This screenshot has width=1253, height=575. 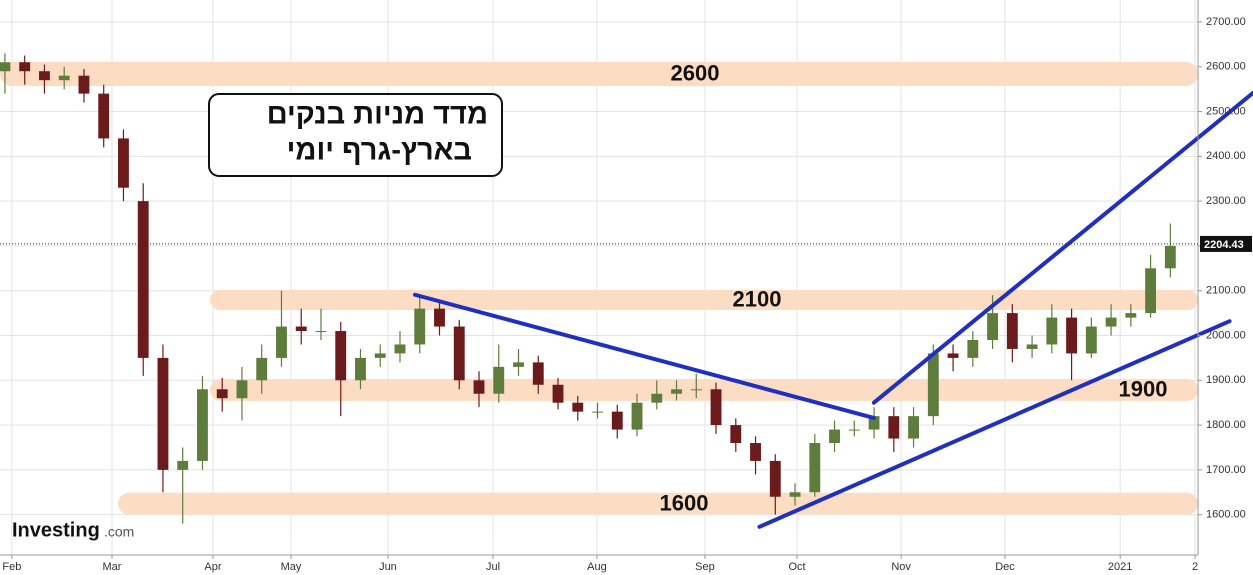 What do you see at coordinates (56, 530) in the screenshot?
I see `logo-text: Investing` at bounding box center [56, 530].